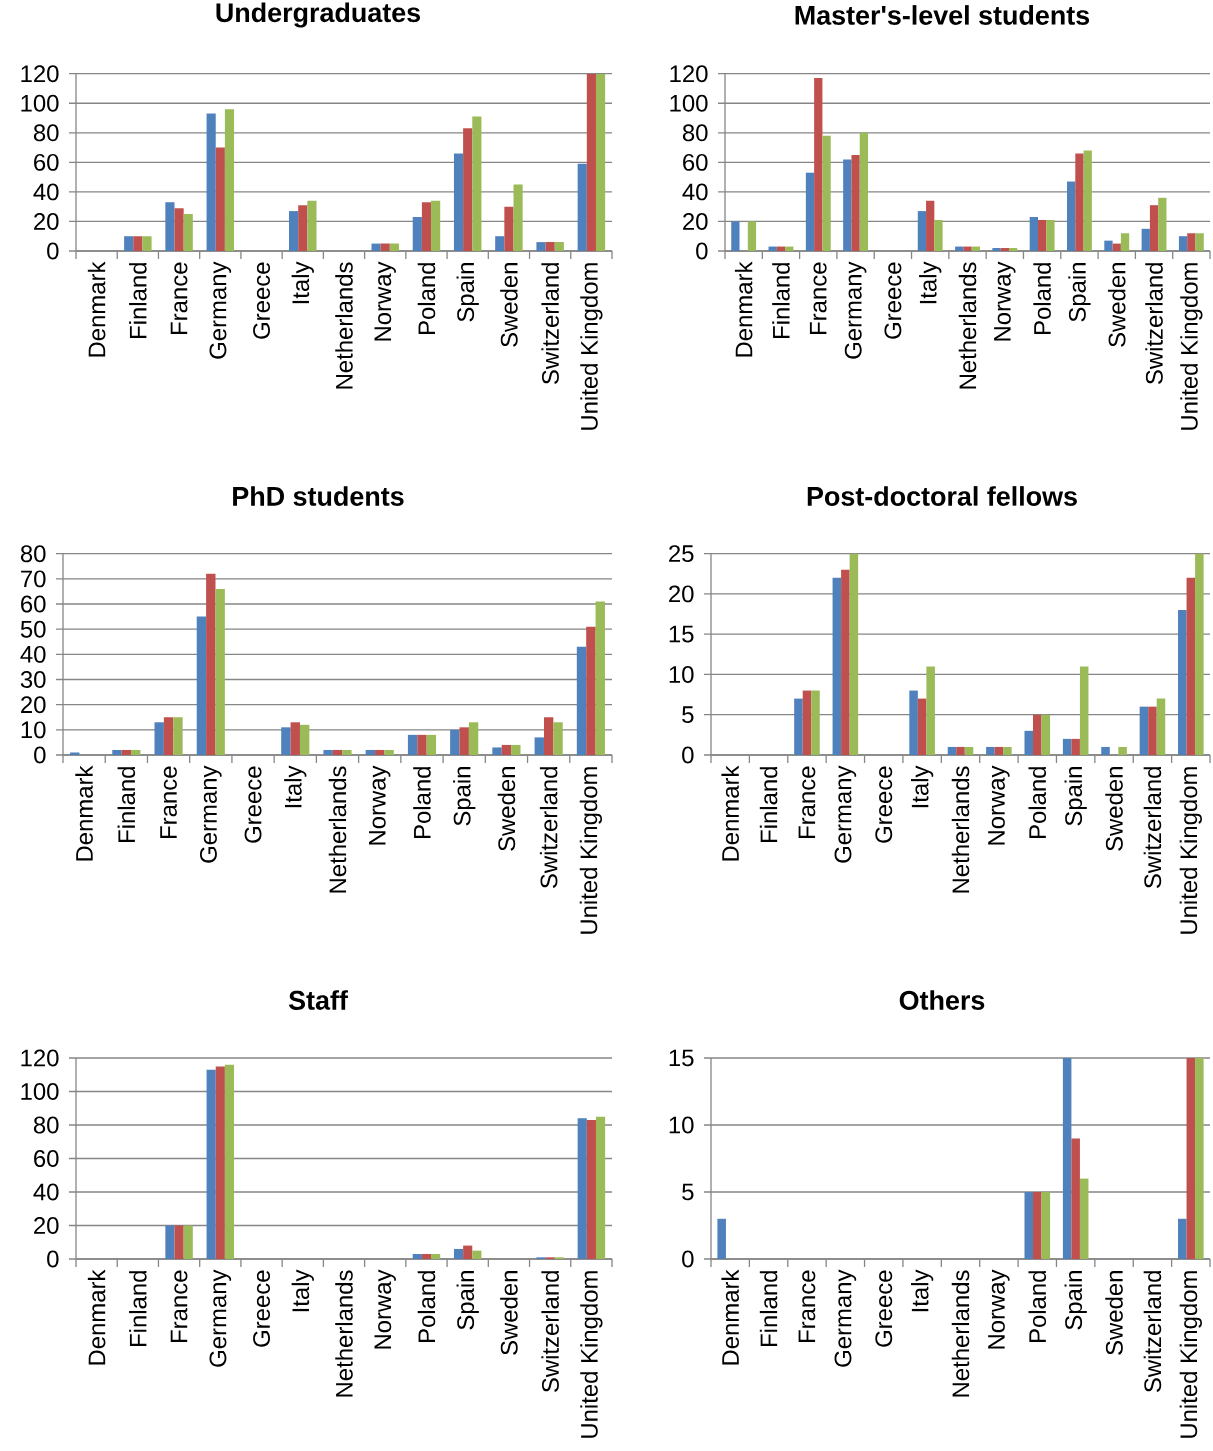 The height and width of the screenshot is (1451, 1213). What do you see at coordinates (33, 730) in the screenshot?
I see `y-tick-label: 10` at bounding box center [33, 730].